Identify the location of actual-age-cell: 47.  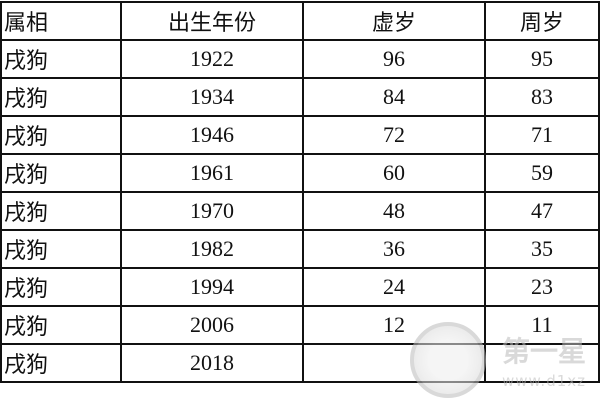
(542, 211).